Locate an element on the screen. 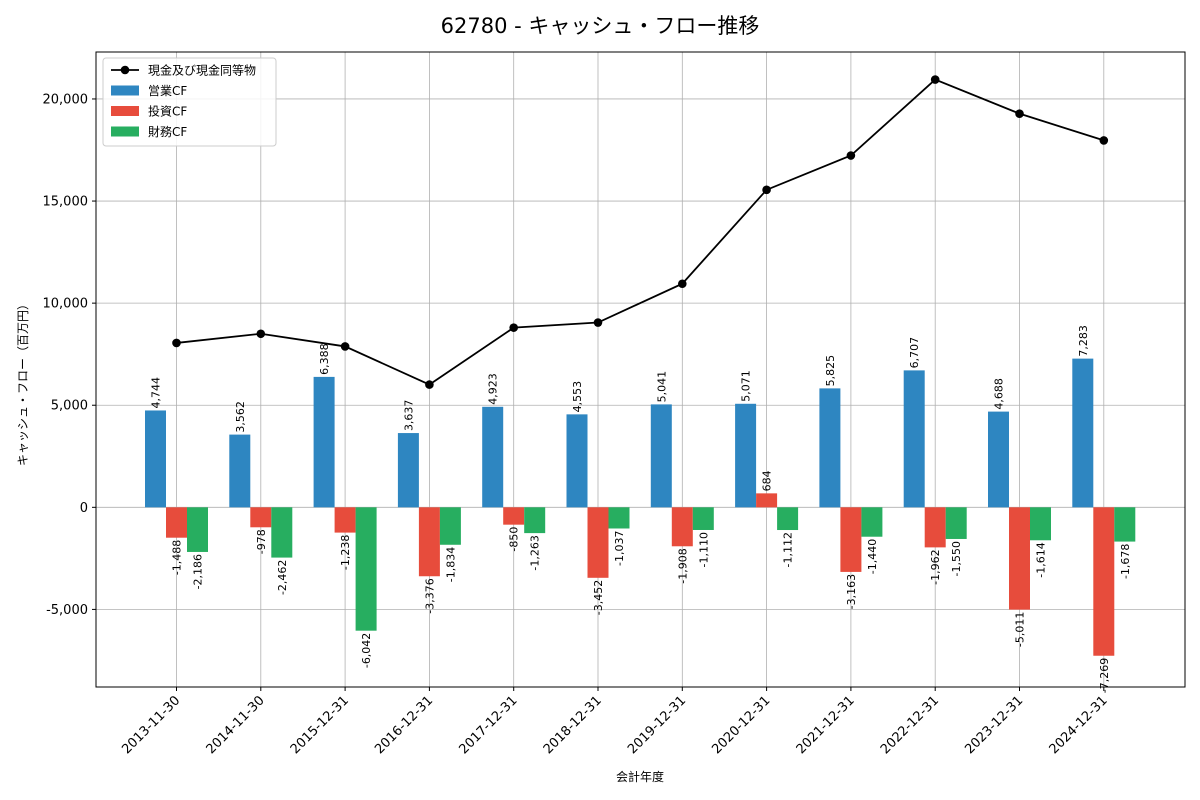 The width and height of the screenshot is (1200, 800). x-tick-label: 2020-12-31 is located at coordinates (741, 725).